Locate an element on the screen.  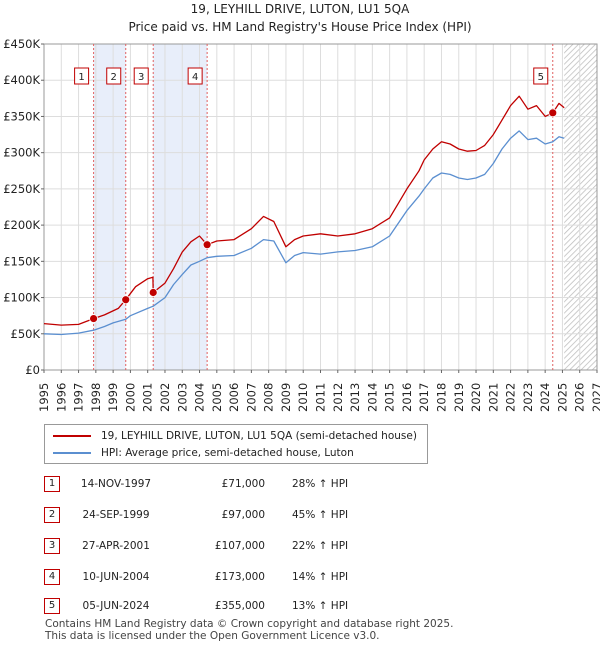
y-tick-label: £50K is located at coordinates (26, 334).